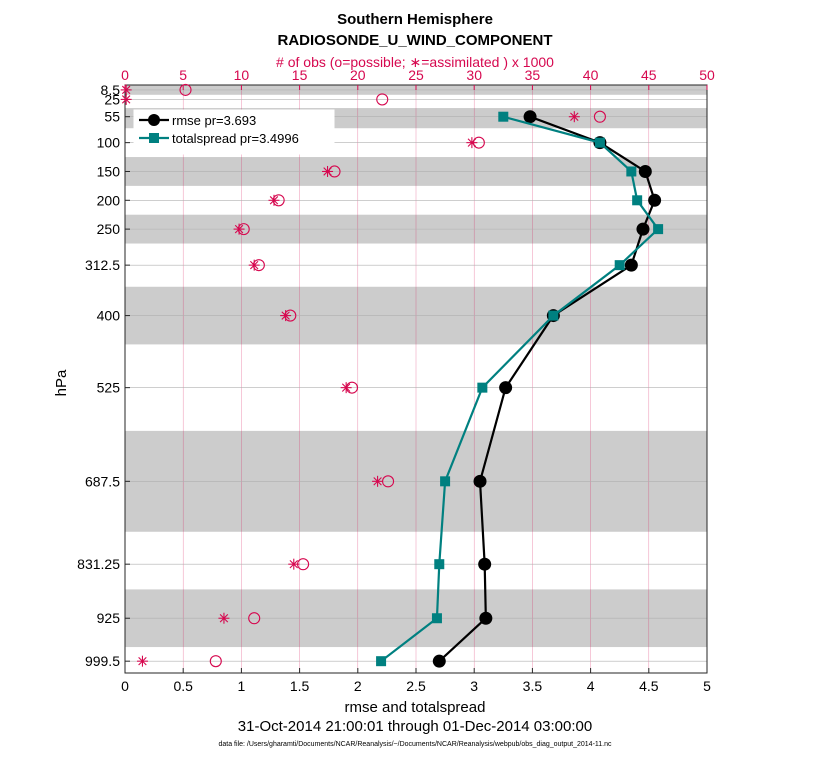 The image size is (830, 760). What do you see at coordinates (415, 19) in the screenshot?
I see `chart-title: Southern Hemisphere` at bounding box center [415, 19].